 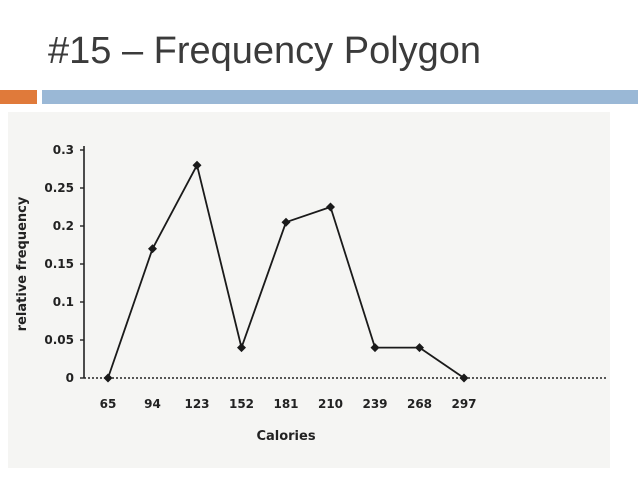 What do you see at coordinates (241, 404) in the screenshot?
I see `x-tick-label: 152` at bounding box center [241, 404].